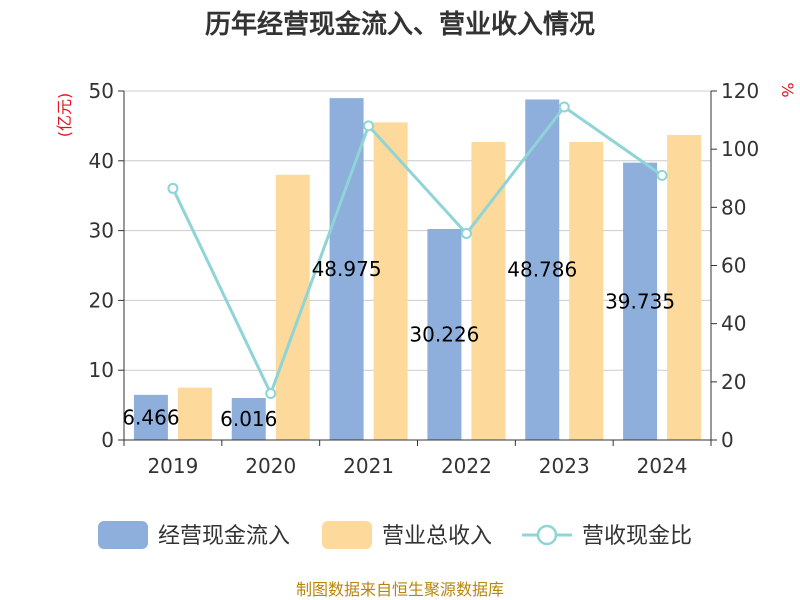 This screenshot has width=800, height=600. I want to click on x-tick-label: 2019, so click(172, 466).